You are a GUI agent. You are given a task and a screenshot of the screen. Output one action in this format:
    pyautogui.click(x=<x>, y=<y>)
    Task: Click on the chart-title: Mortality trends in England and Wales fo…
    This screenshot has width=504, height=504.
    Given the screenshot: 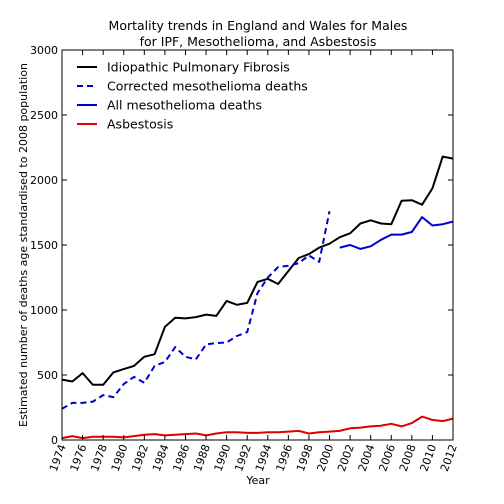 What is the action you would take?
    pyautogui.click(x=258, y=25)
    